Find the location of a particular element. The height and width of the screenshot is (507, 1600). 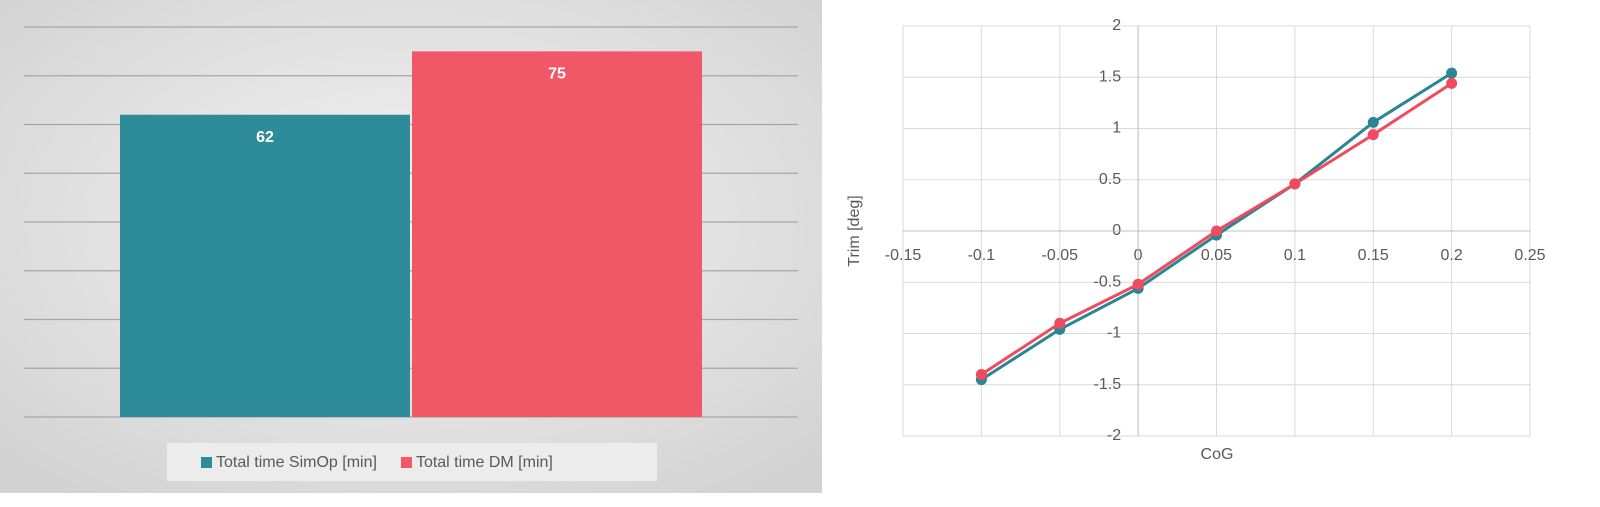

x-tick-label: -0.1 is located at coordinates (982, 255).